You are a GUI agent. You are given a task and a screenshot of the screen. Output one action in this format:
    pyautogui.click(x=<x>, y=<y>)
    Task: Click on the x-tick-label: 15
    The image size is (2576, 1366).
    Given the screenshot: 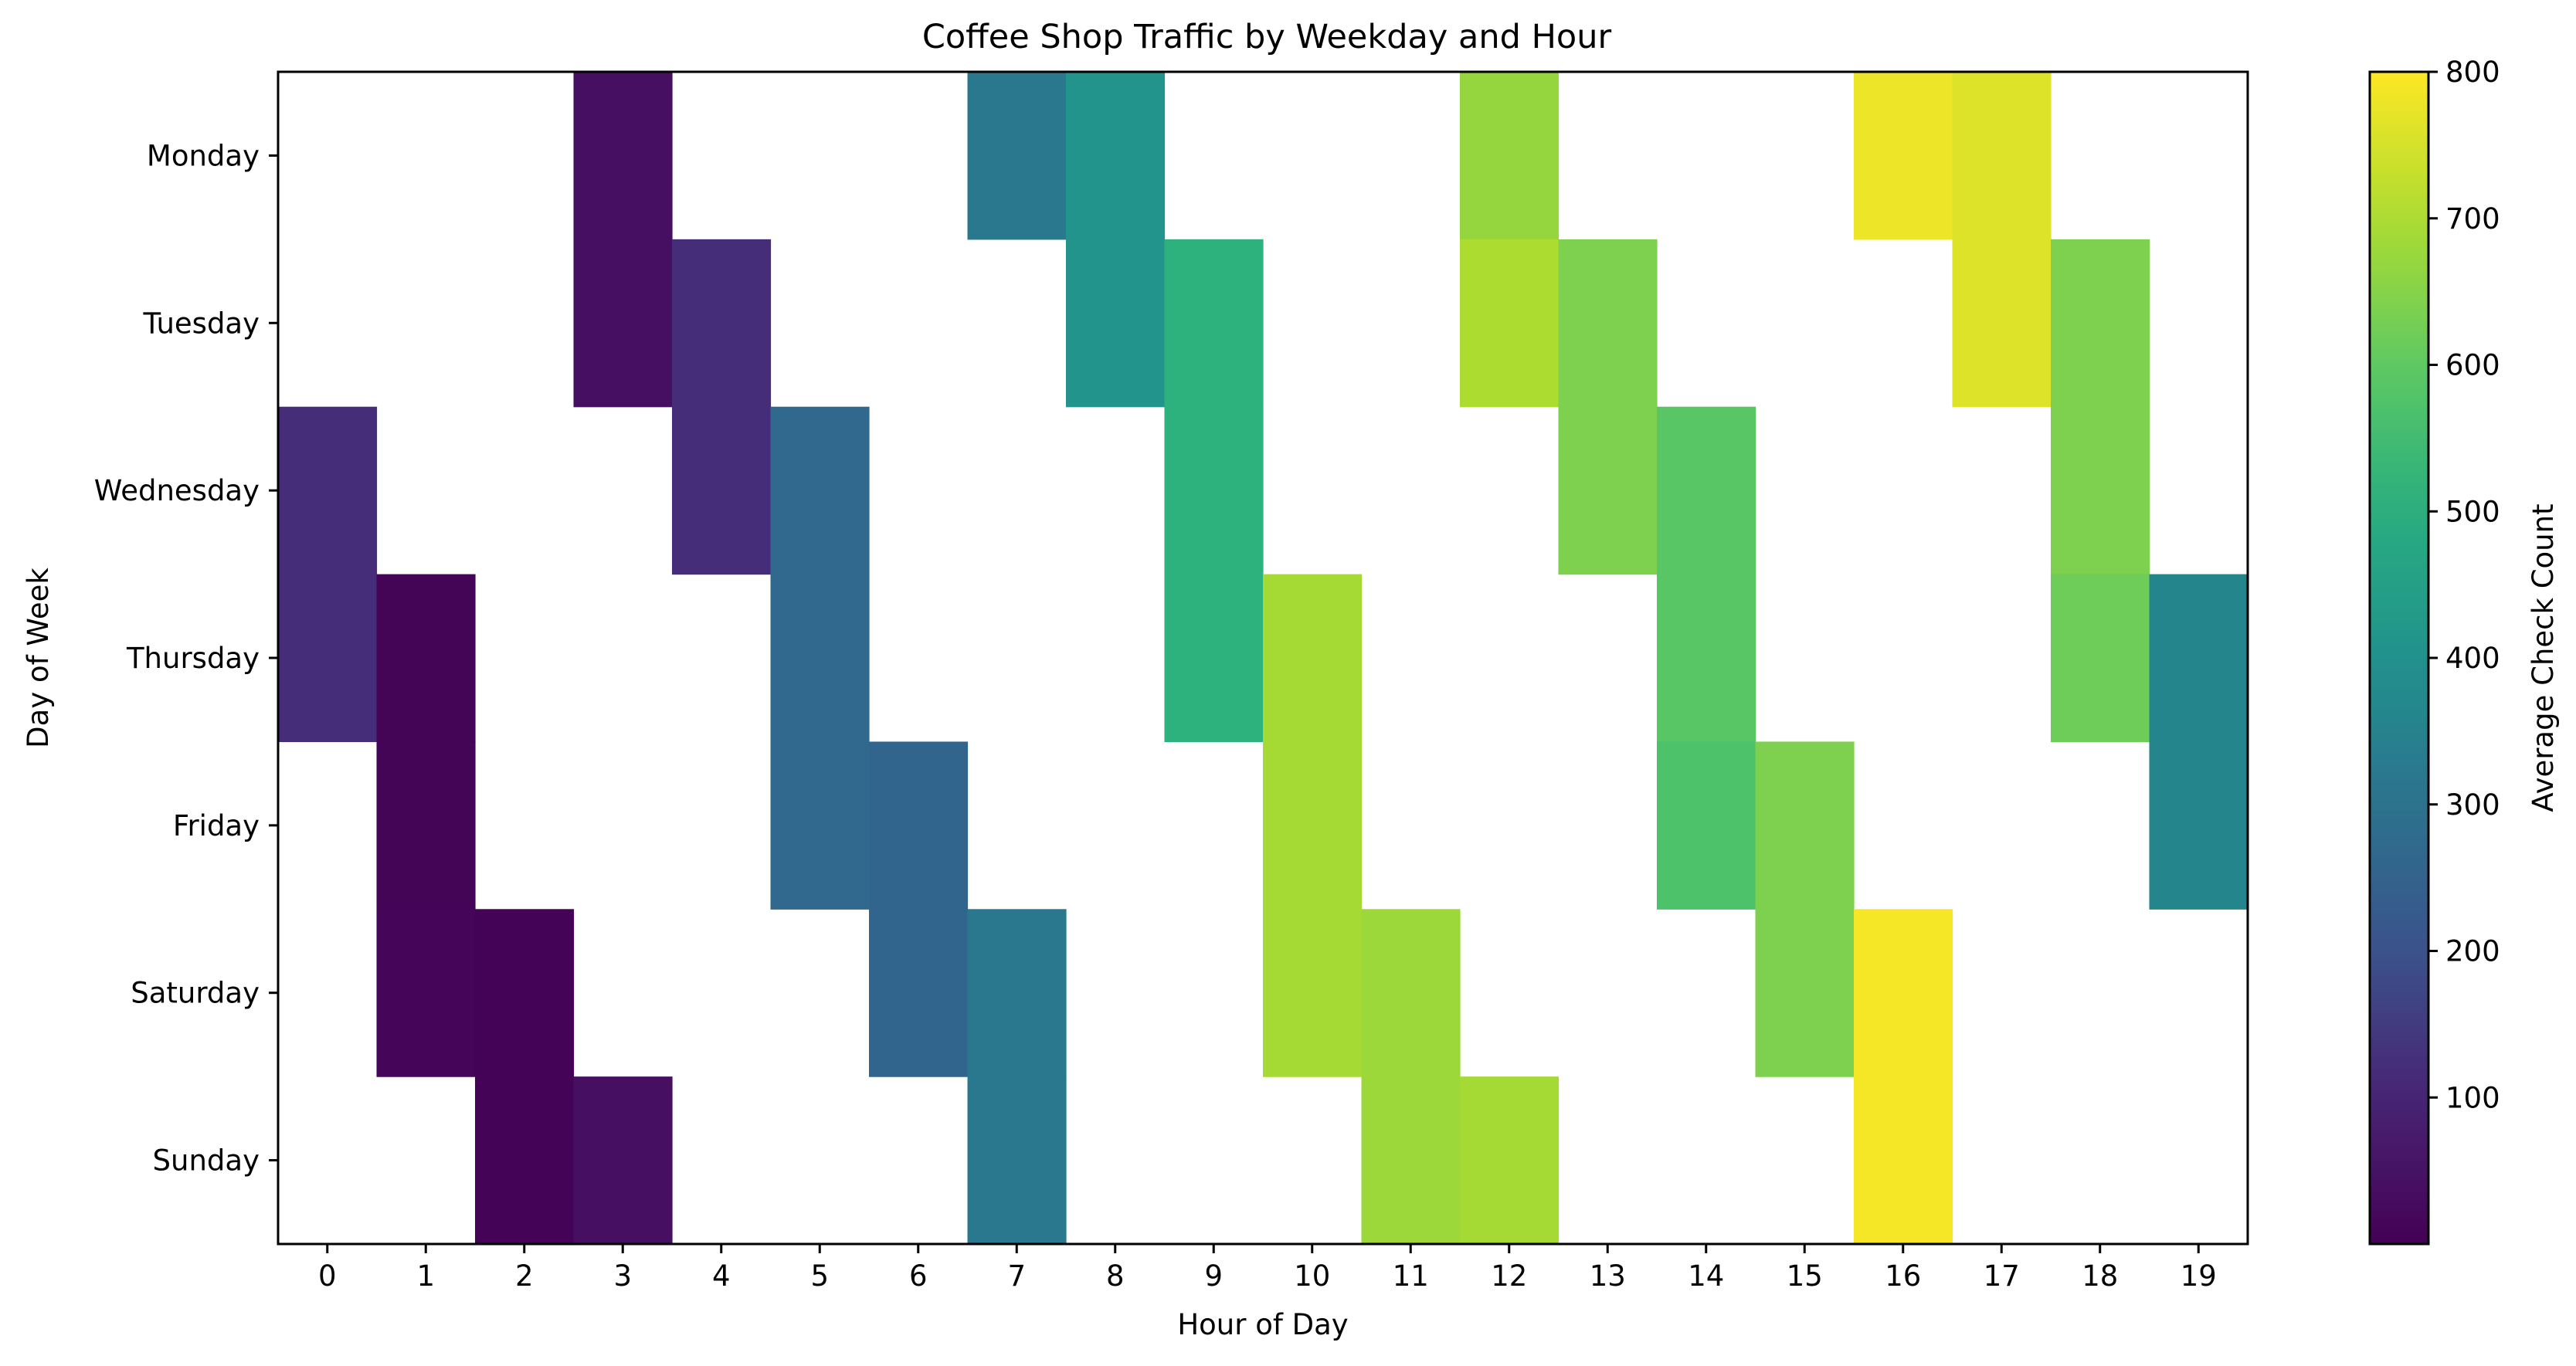 What is the action you would take?
    pyautogui.click(x=1805, y=1276)
    